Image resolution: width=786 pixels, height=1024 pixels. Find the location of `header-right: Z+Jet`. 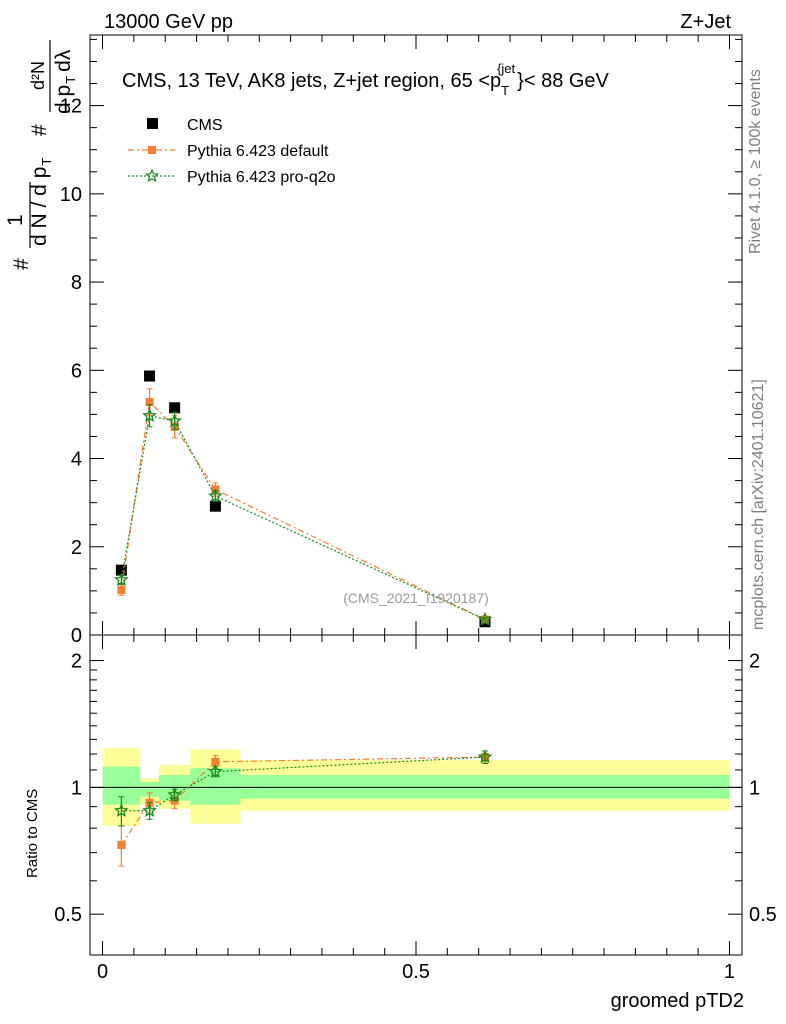

header-right: Z+Jet is located at coordinates (705, 22).